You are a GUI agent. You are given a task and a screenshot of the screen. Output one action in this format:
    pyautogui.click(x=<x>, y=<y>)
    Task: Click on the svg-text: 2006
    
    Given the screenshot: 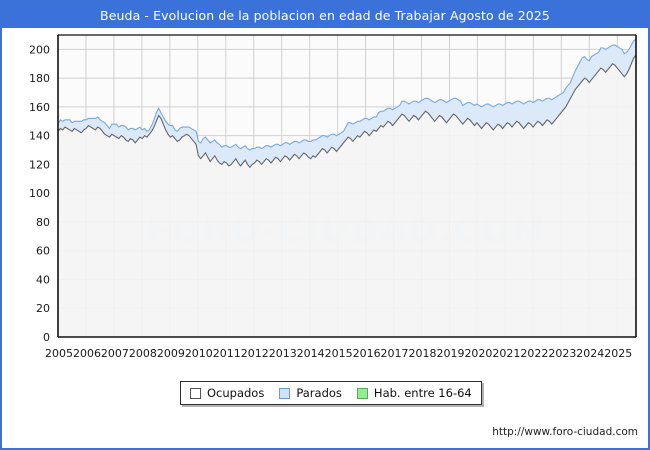 What is the action you would take?
    pyautogui.click(x=87, y=353)
    